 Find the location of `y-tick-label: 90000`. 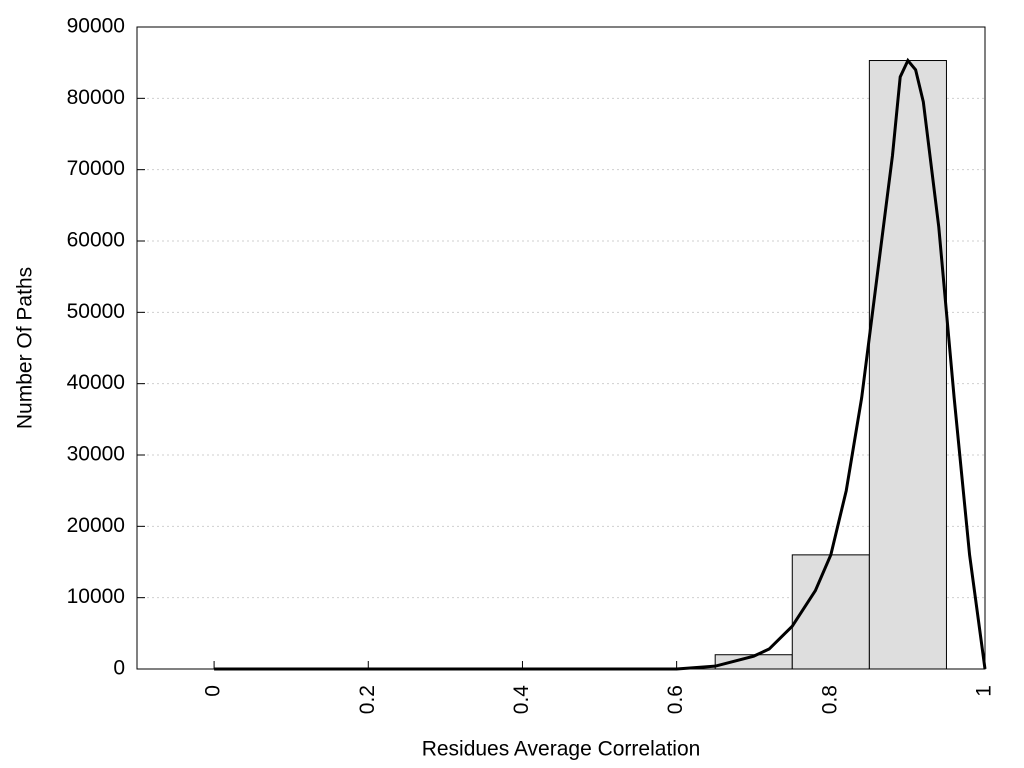

y-tick-label: 90000 is located at coordinates (96, 26).